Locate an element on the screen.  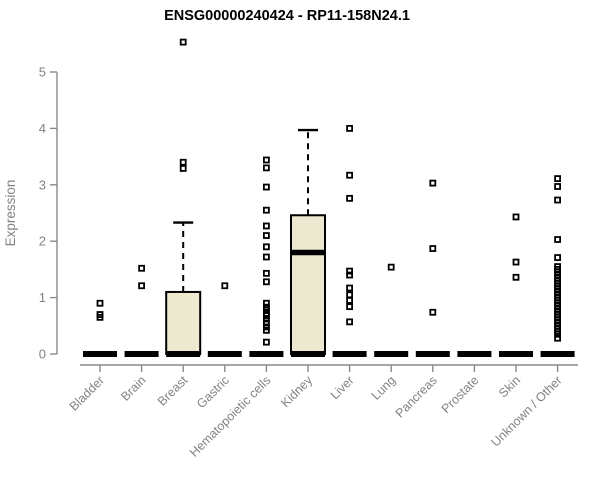
outlier-point-lung is located at coordinates (391, 267).